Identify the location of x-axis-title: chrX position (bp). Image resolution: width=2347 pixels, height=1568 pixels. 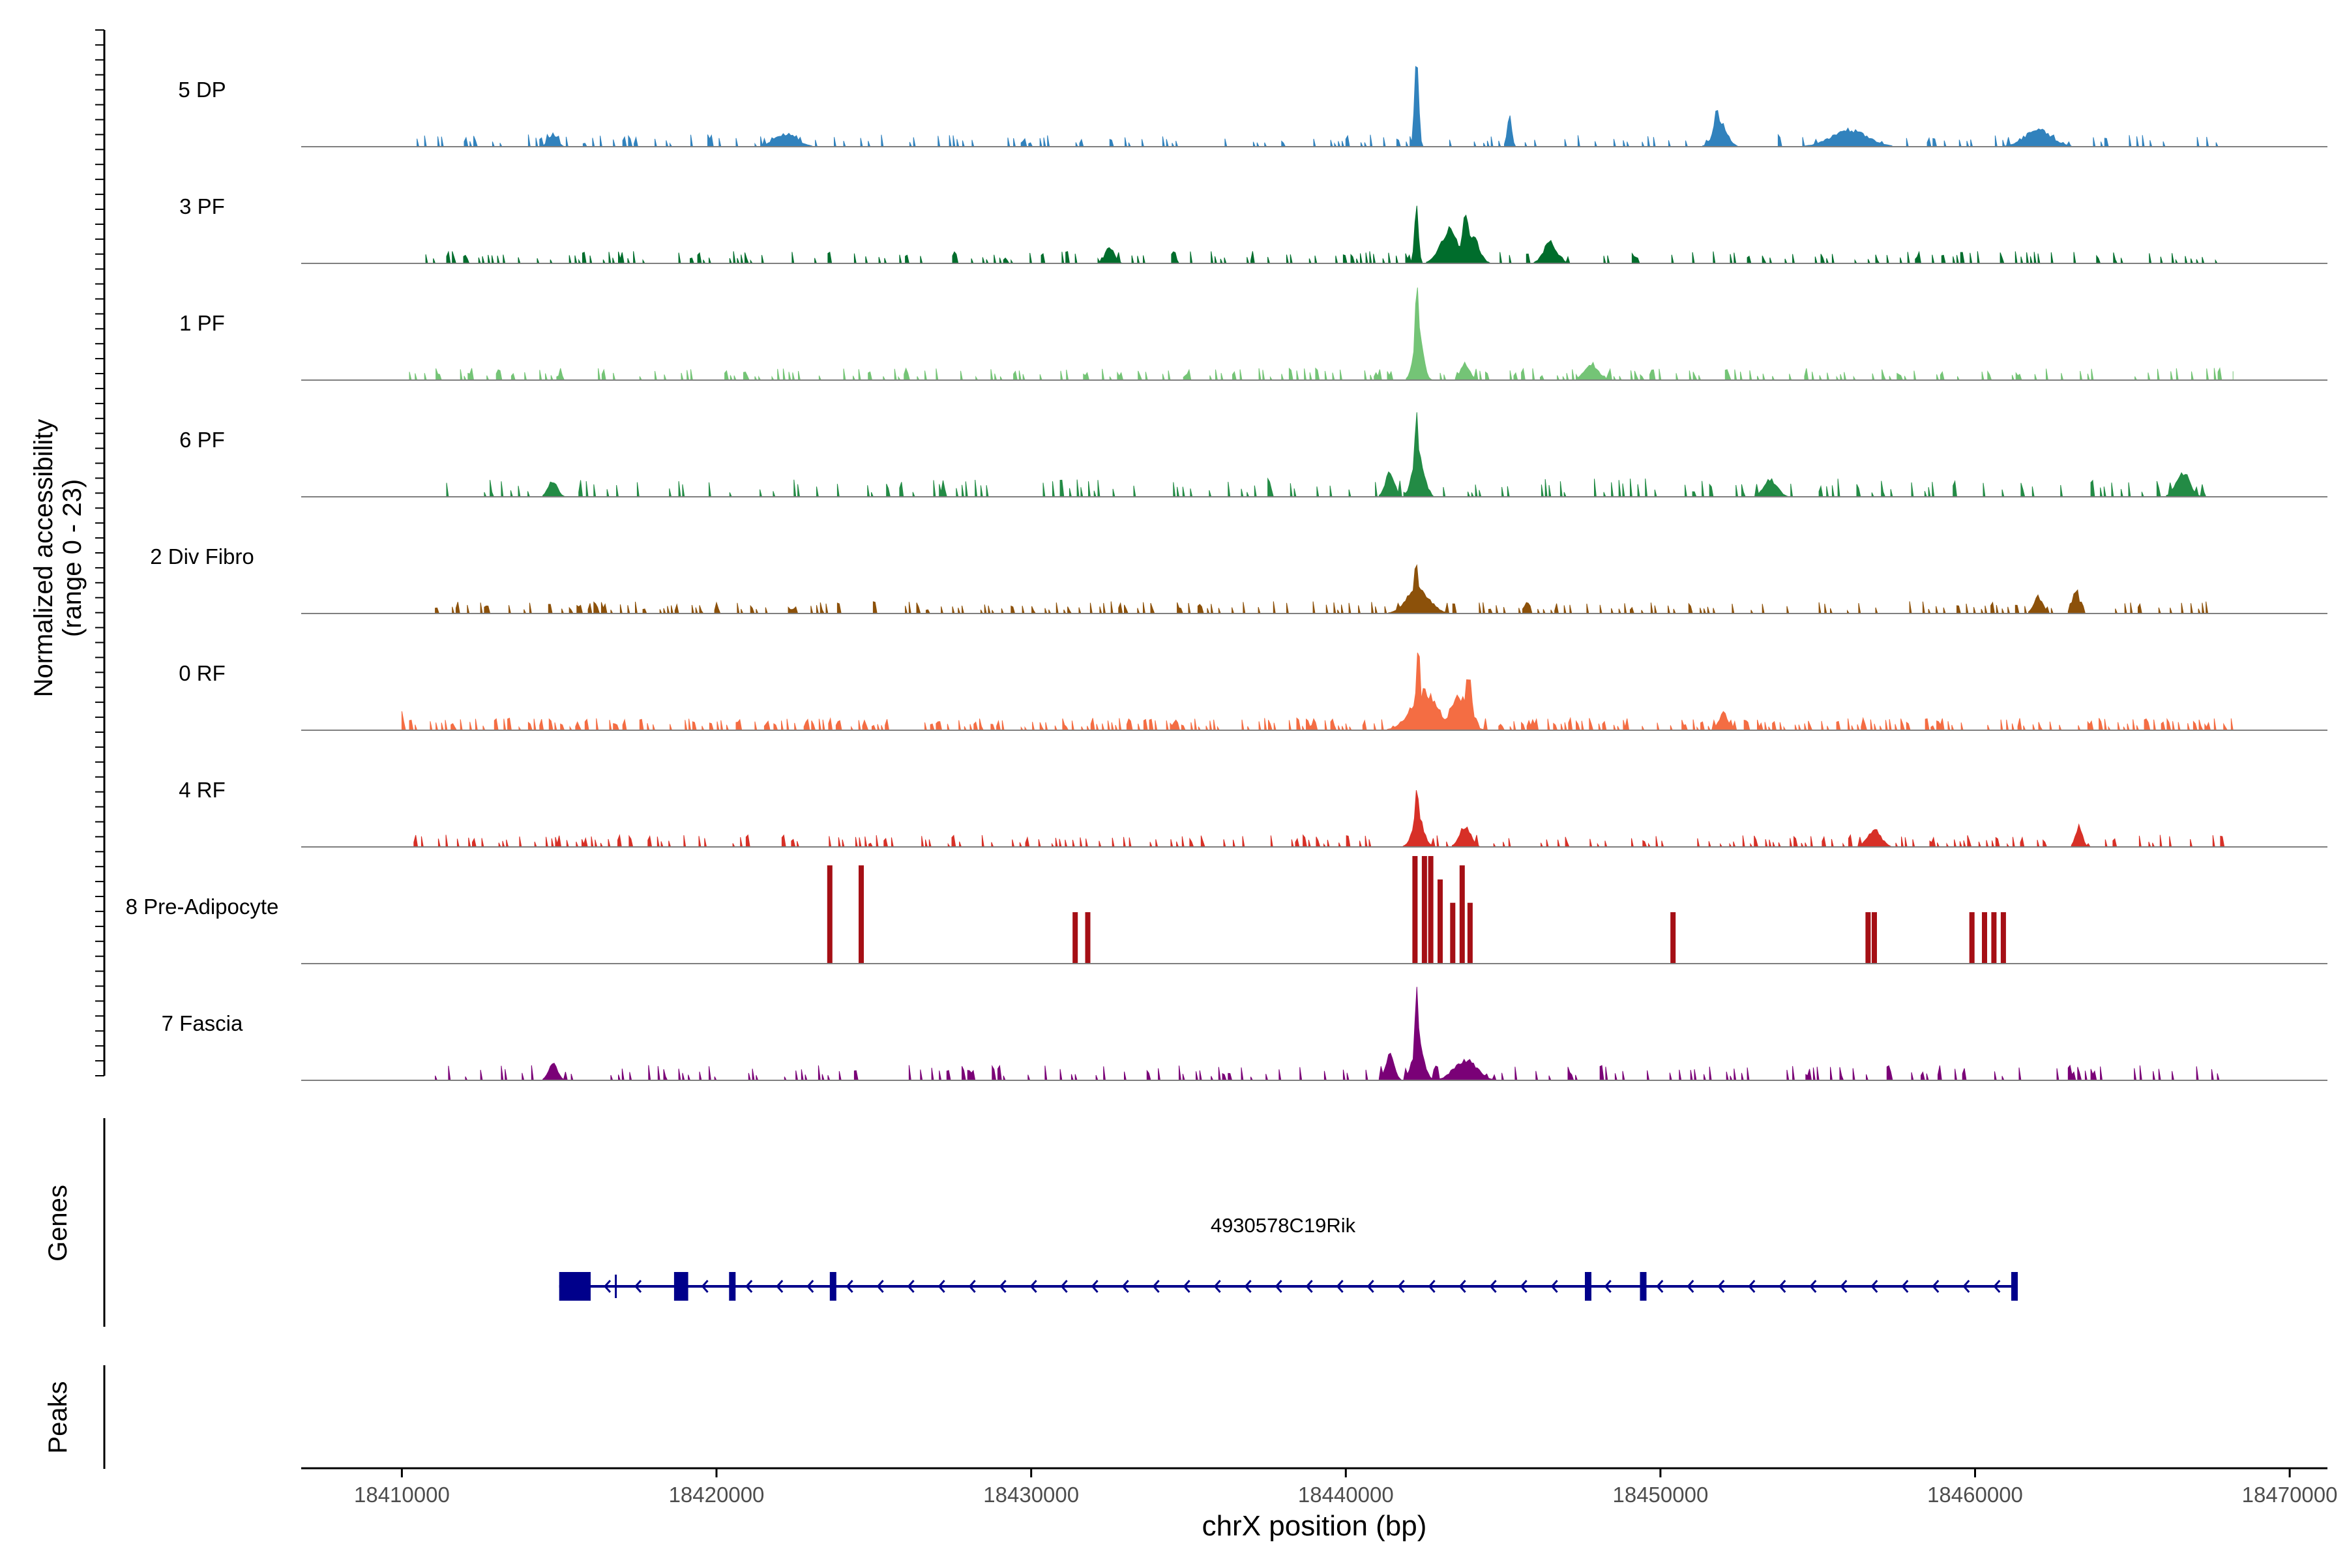
(1314, 1526).